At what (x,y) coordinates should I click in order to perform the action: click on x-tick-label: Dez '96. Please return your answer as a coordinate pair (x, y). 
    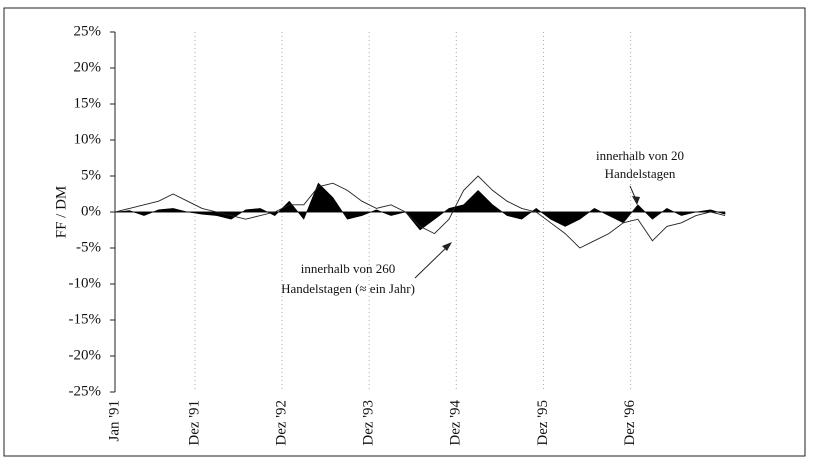
    Looking at the image, I should click on (630, 423).